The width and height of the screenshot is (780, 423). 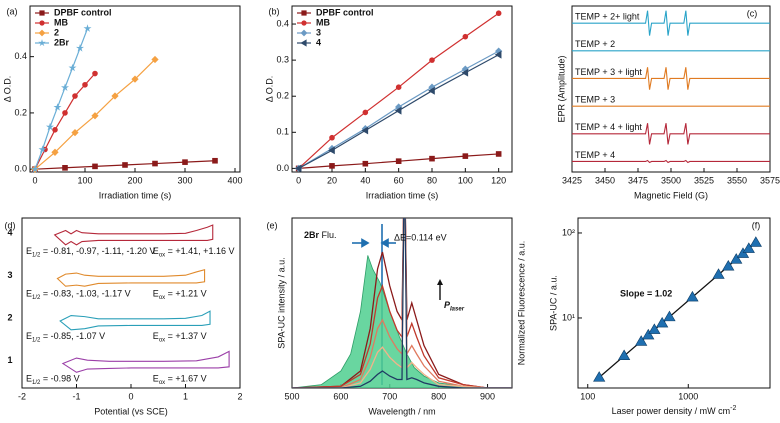 I want to click on annotation-text: = +1.21 V, so click(x=186, y=294).